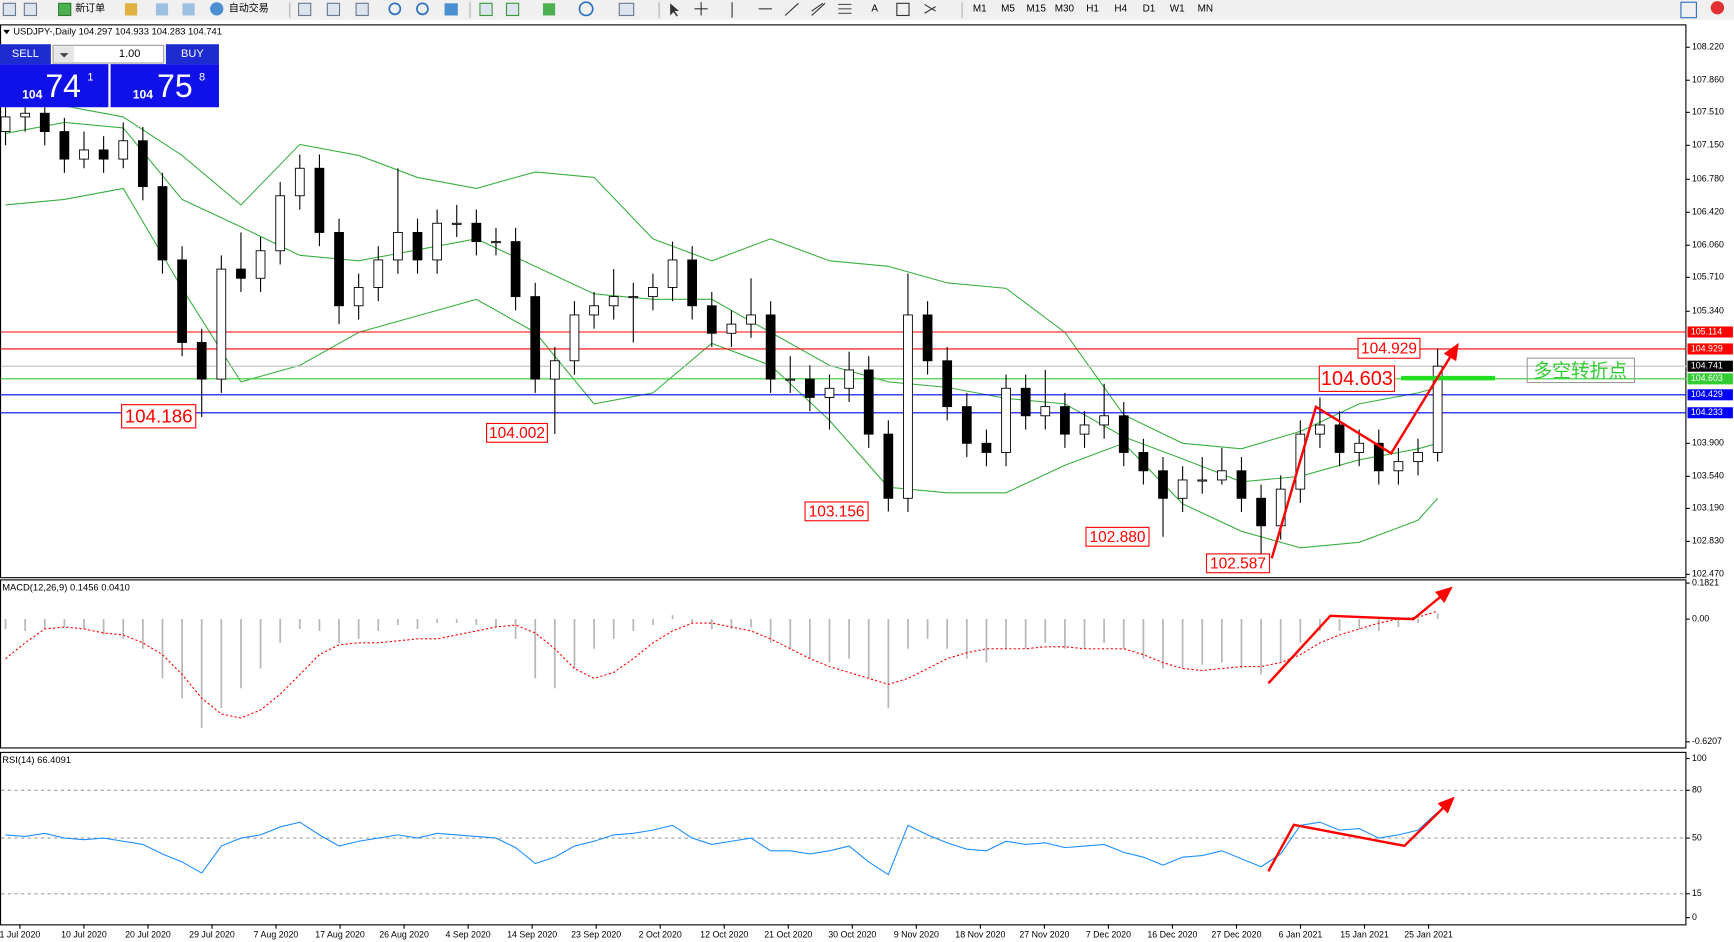 This screenshot has height=942, width=1734. What do you see at coordinates (1120, 8) in the screenshot?
I see `timeframe-button: H4` at bounding box center [1120, 8].